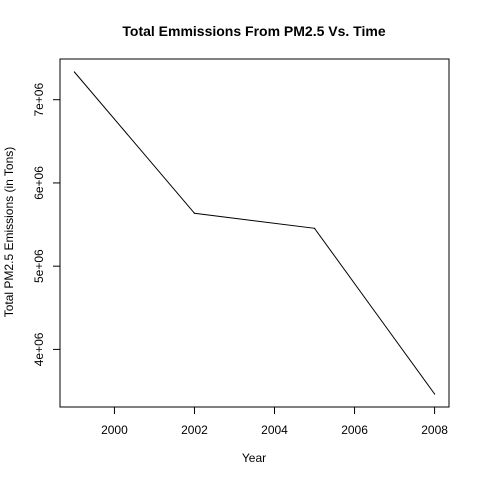 The height and width of the screenshot is (480, 480). Describe the element at coordinates (39, 349) in the screenshot. I see `y-tick-label: 4e+06` at that location.